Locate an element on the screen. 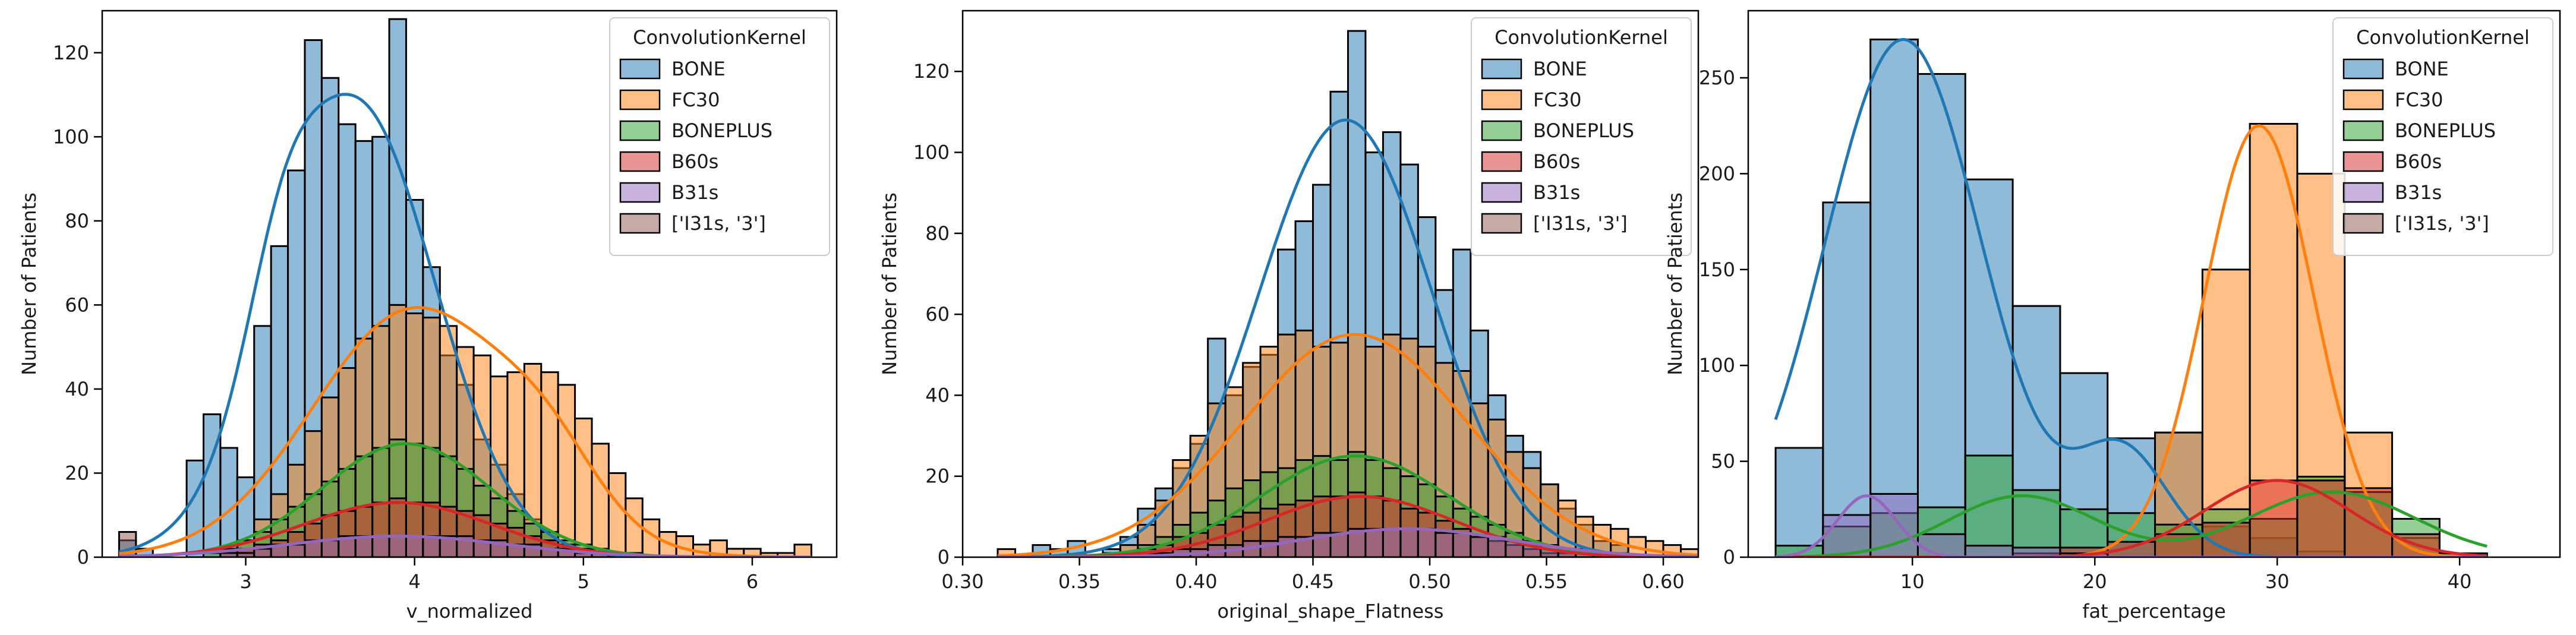 The image size is (2576, 635). legend-swatch-FC30 is located at coordinates (640, 99).